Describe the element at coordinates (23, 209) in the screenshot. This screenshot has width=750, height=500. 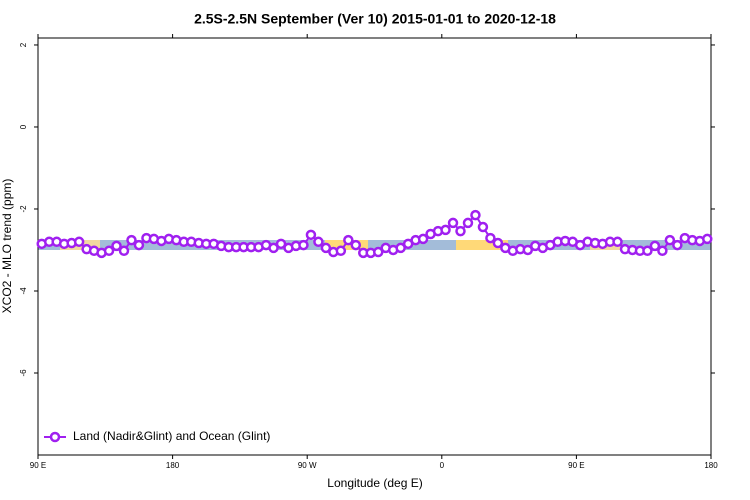
I see `y-tick-label: -2` at that location.